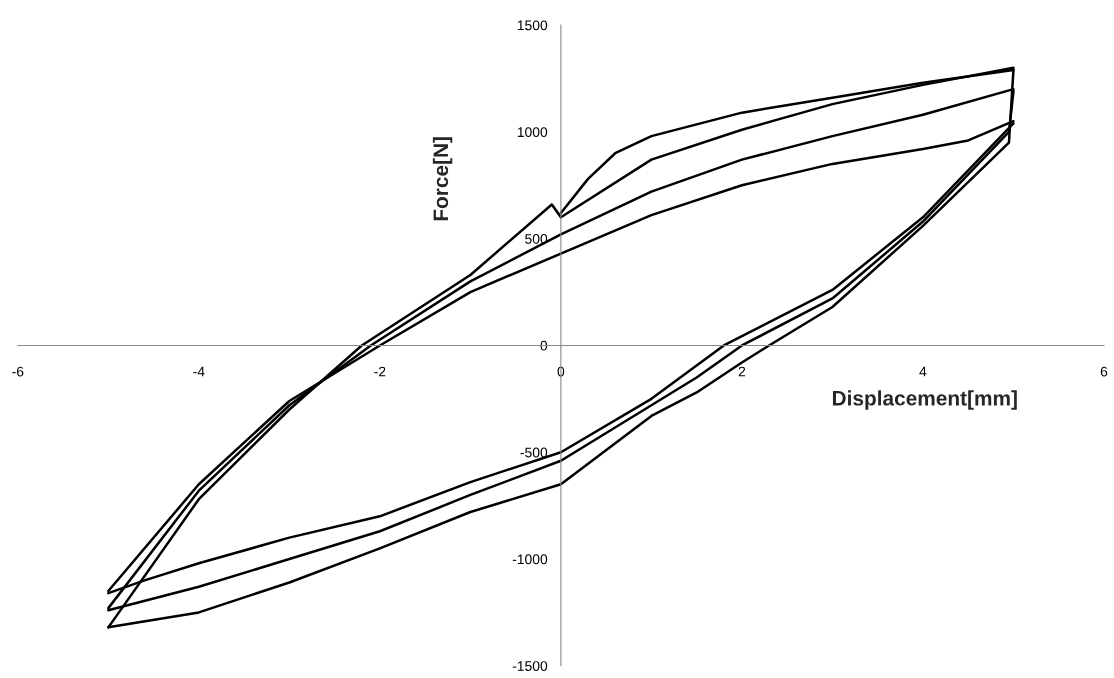 The image size is (1114, 678). I want to click on y-axis-title: Force[N], so click(442, 179).